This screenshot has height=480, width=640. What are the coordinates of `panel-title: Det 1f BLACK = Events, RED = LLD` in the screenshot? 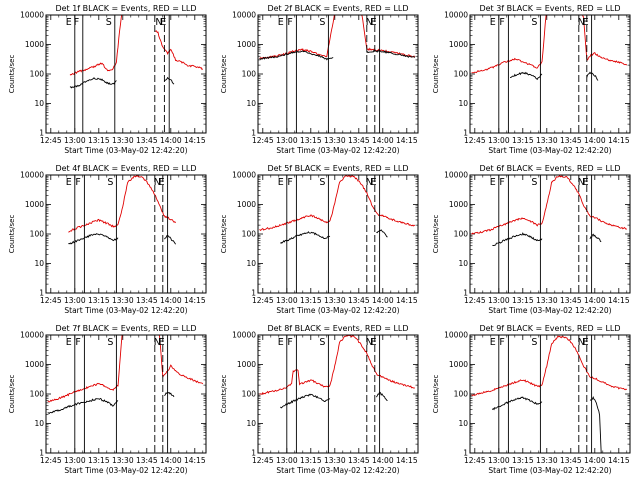 It's located at (125, 8).